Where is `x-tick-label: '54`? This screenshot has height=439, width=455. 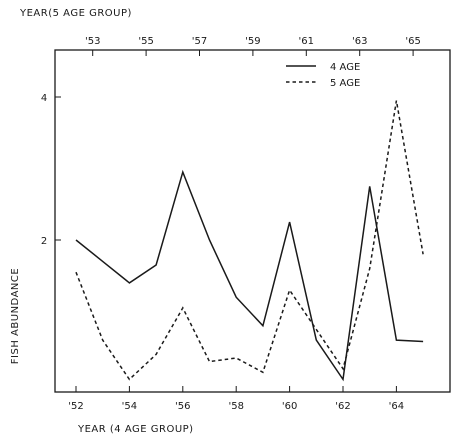
x-tick-label: '54 is located at coordinates (129, 406).